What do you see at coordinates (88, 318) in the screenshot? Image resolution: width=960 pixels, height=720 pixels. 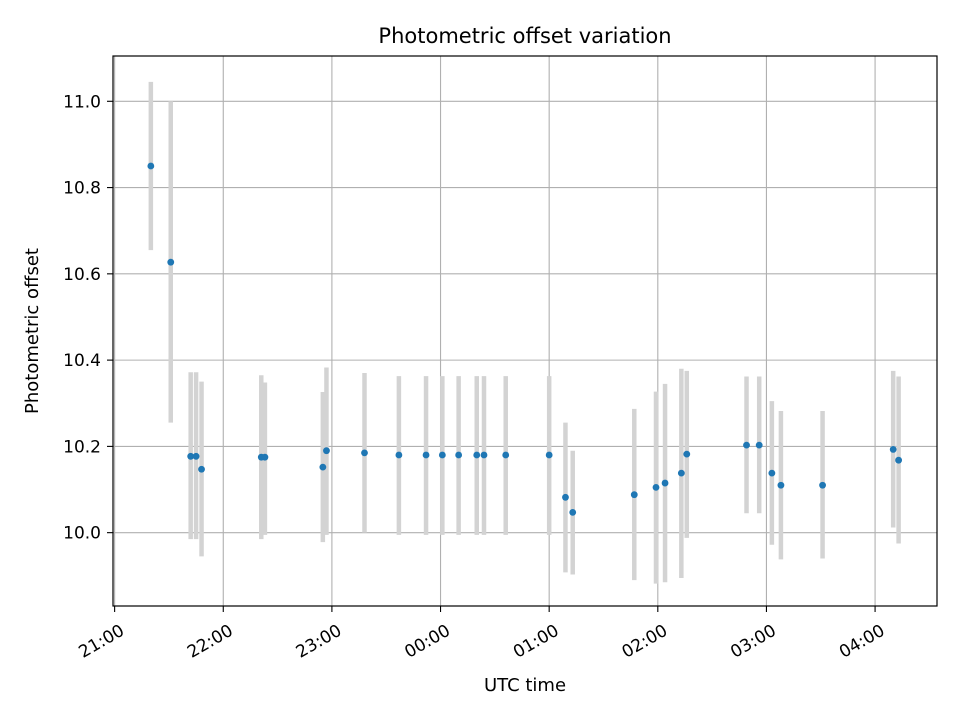 I see `y-axis-ticks: 10.0 10.2 10.4 10.6 10.8 11.0` at bounding box center [88, 318].